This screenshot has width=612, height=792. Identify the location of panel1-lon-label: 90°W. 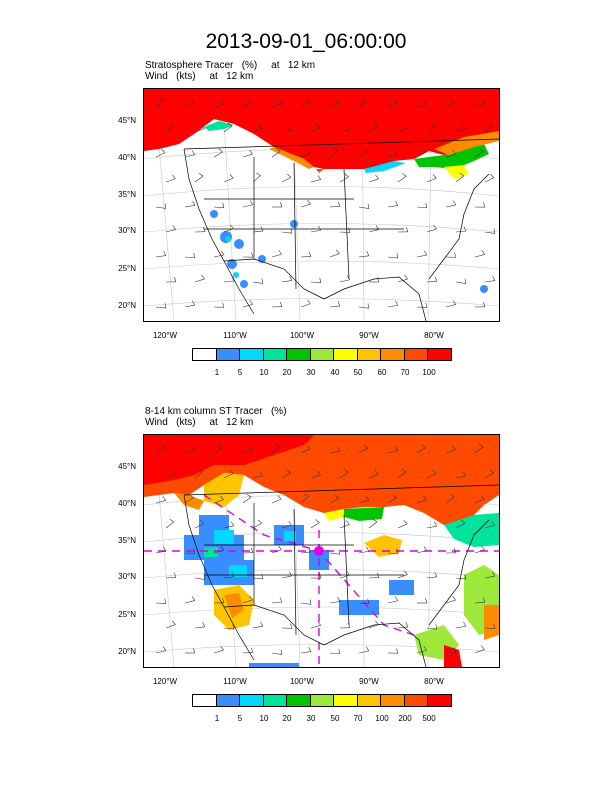
(369, 335).